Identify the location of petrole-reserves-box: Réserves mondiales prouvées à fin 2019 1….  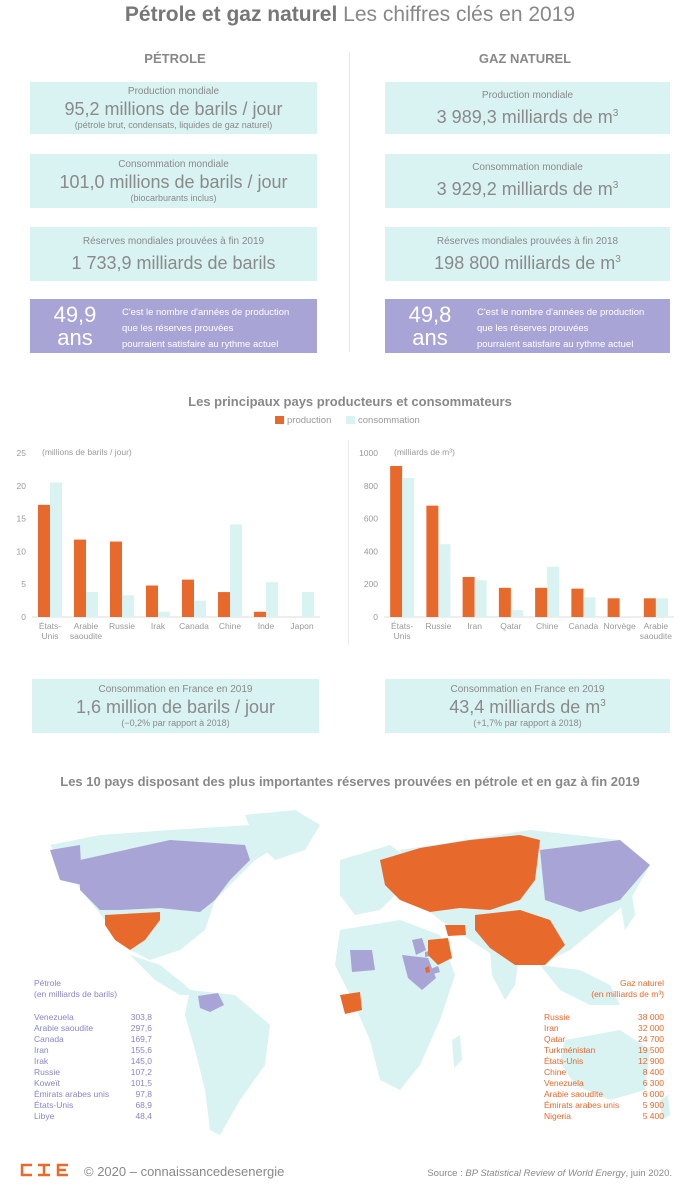
(173, 254).